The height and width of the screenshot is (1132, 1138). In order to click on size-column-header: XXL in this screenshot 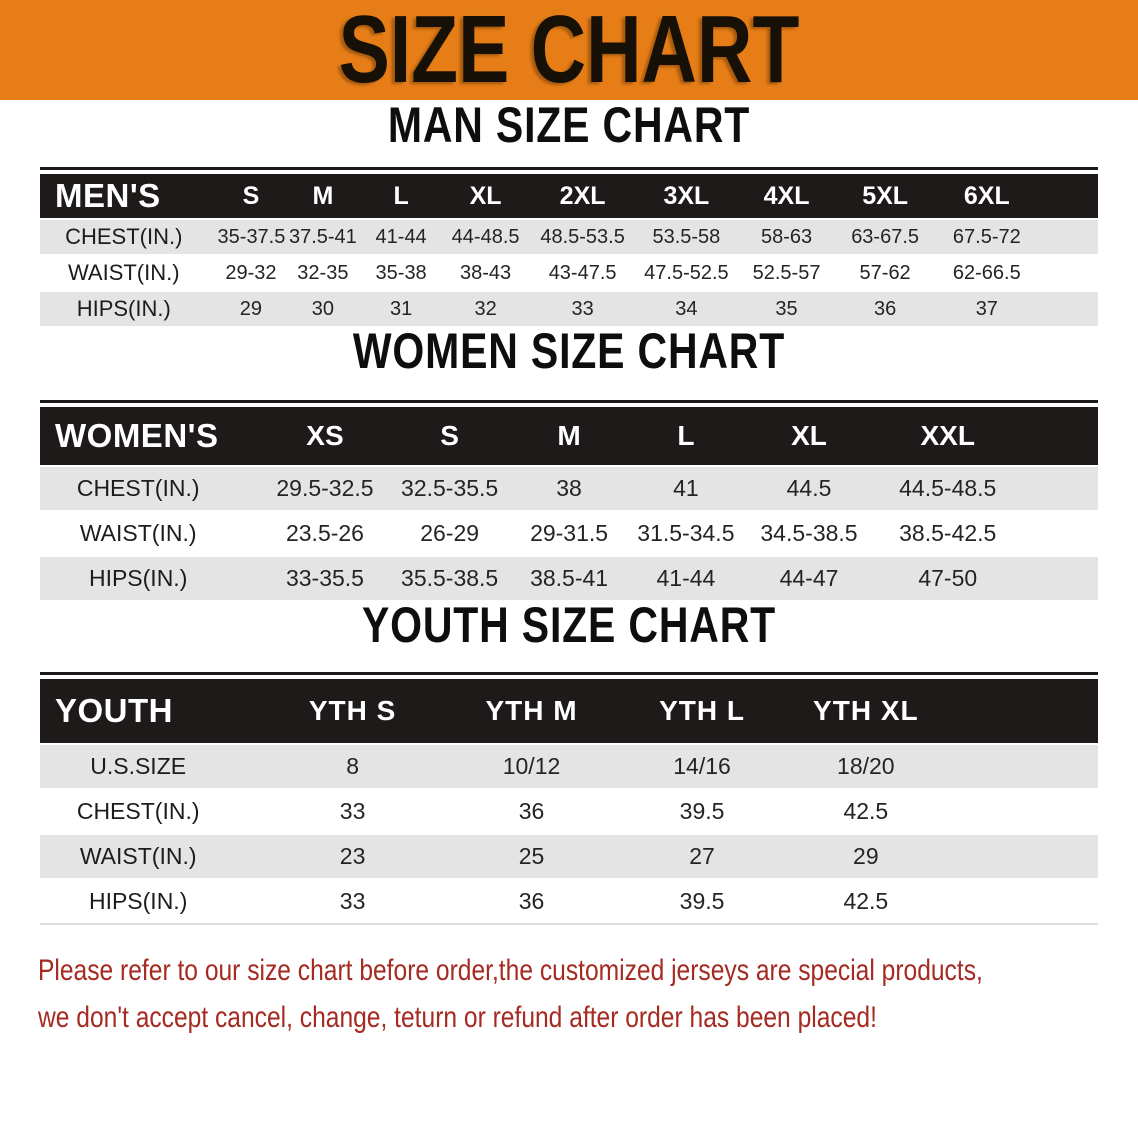, I will do `click(947, 436)`.